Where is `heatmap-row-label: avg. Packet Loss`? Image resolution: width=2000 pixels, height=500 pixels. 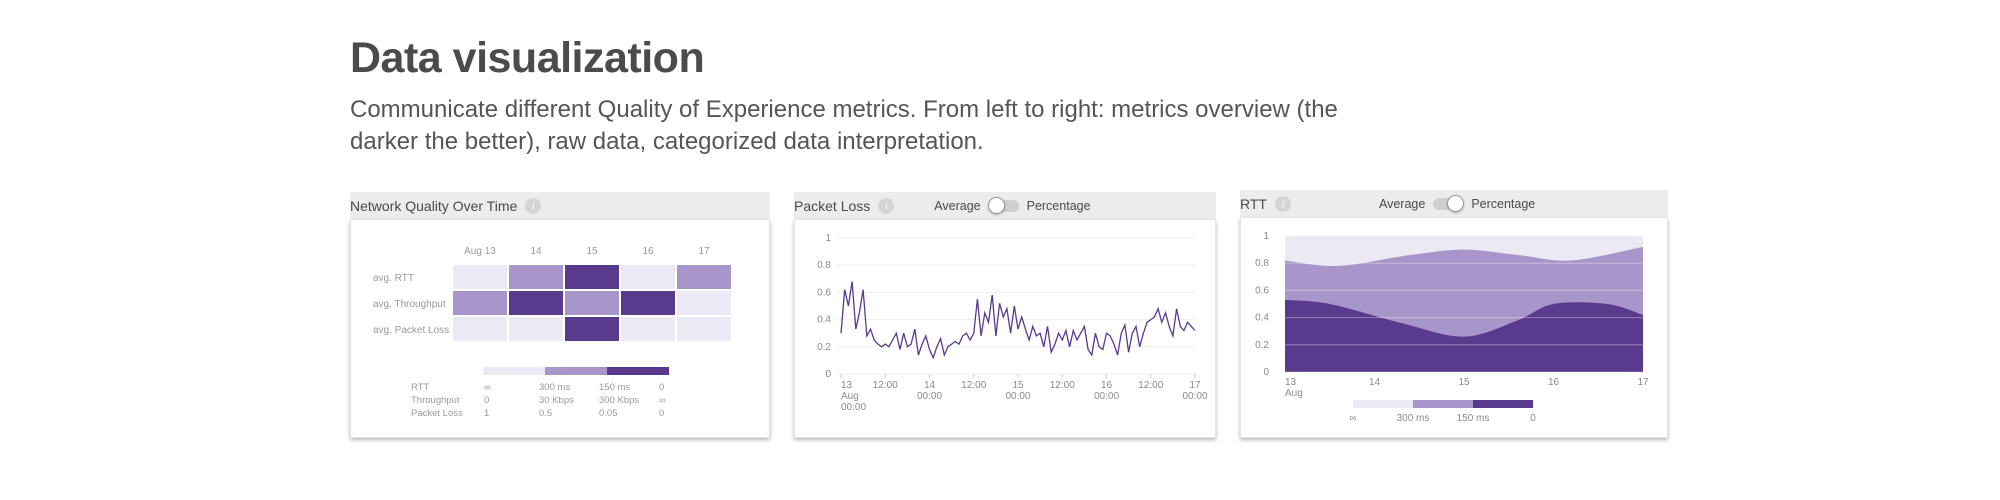
heatmap-row-label: avg. Packet Loss is located at coordinates (411, 330).